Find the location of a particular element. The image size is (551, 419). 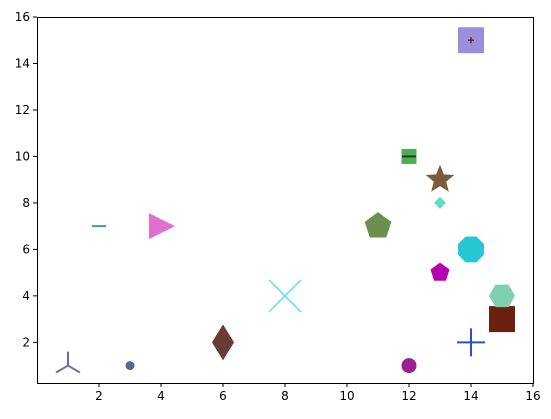

data-point-square is located at coordinates (502, 319).